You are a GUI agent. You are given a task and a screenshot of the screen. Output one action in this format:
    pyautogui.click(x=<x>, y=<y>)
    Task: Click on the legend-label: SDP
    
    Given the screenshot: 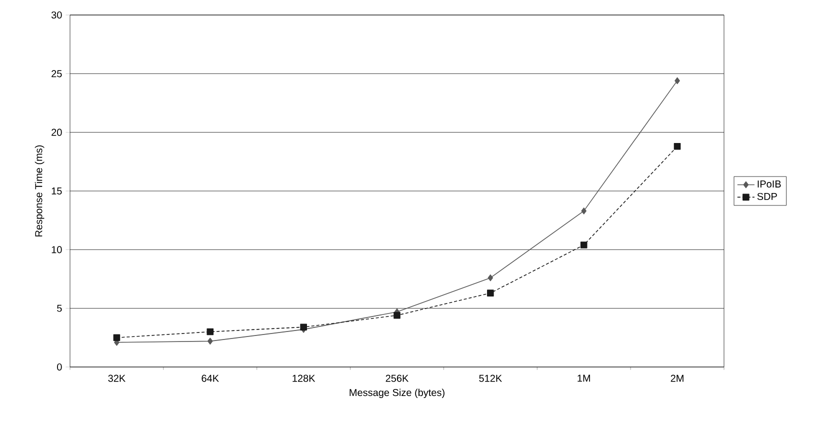 What is the action you would take?
    pyautogui.click(x=767, y=196)
    